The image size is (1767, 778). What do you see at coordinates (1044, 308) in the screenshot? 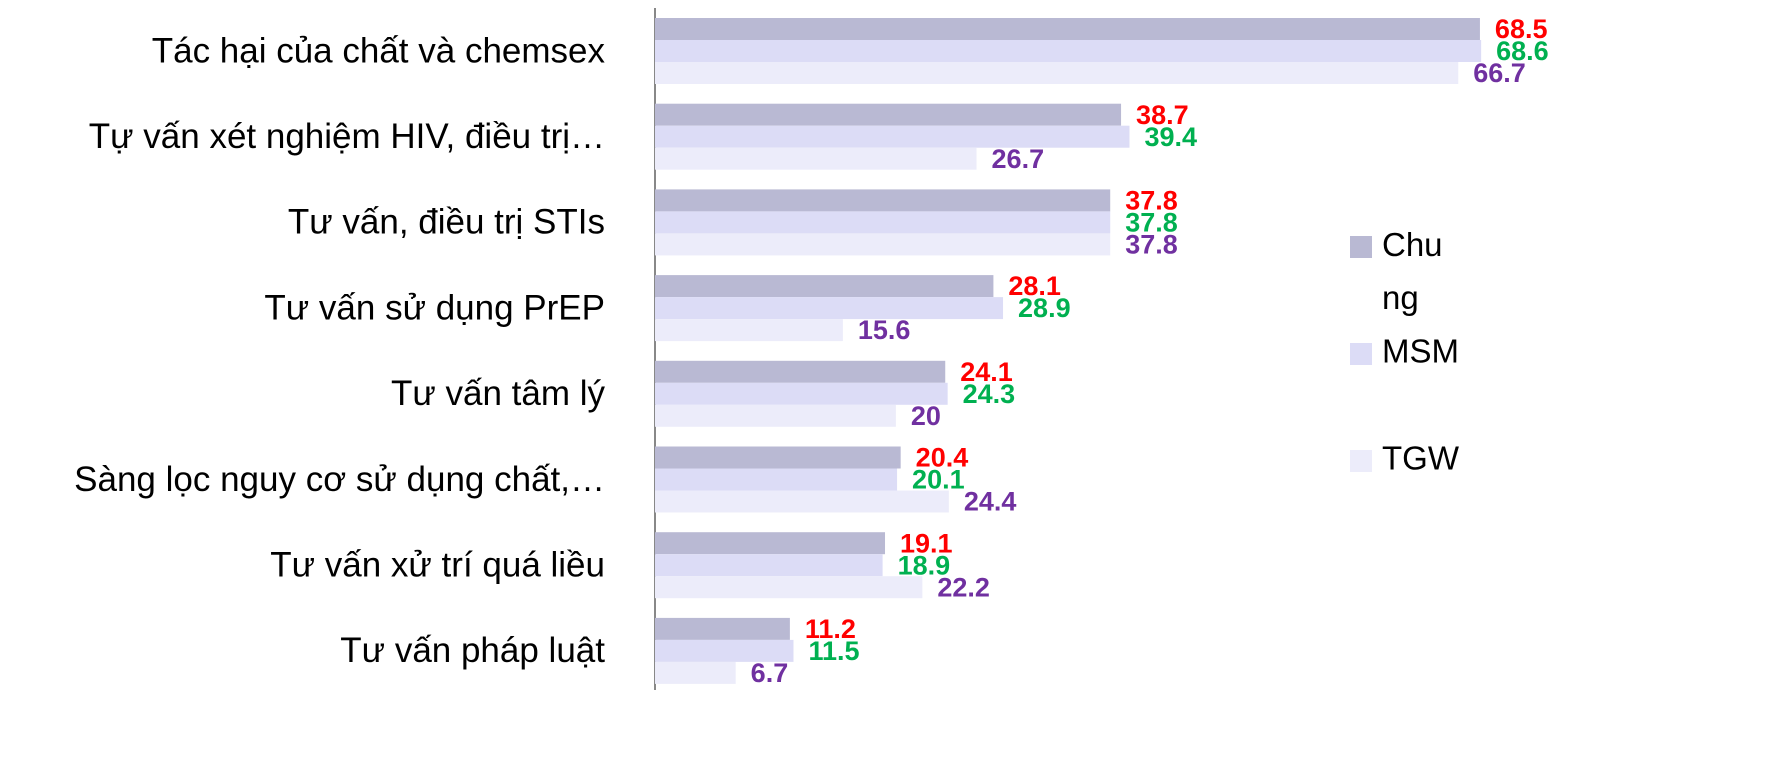
I see `data-label: 28.9` at bounding box center [1044, 308].